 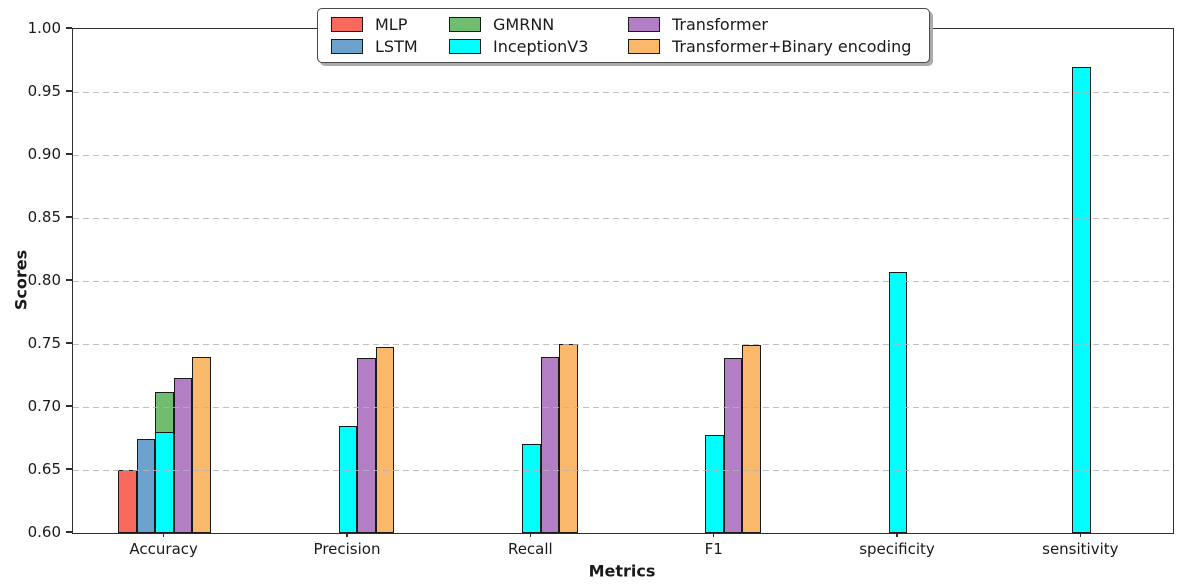 What do you see at coordinates (623, 155) in the screenshot?
I see `gridline-0.90` at bounding box center [623, 155].